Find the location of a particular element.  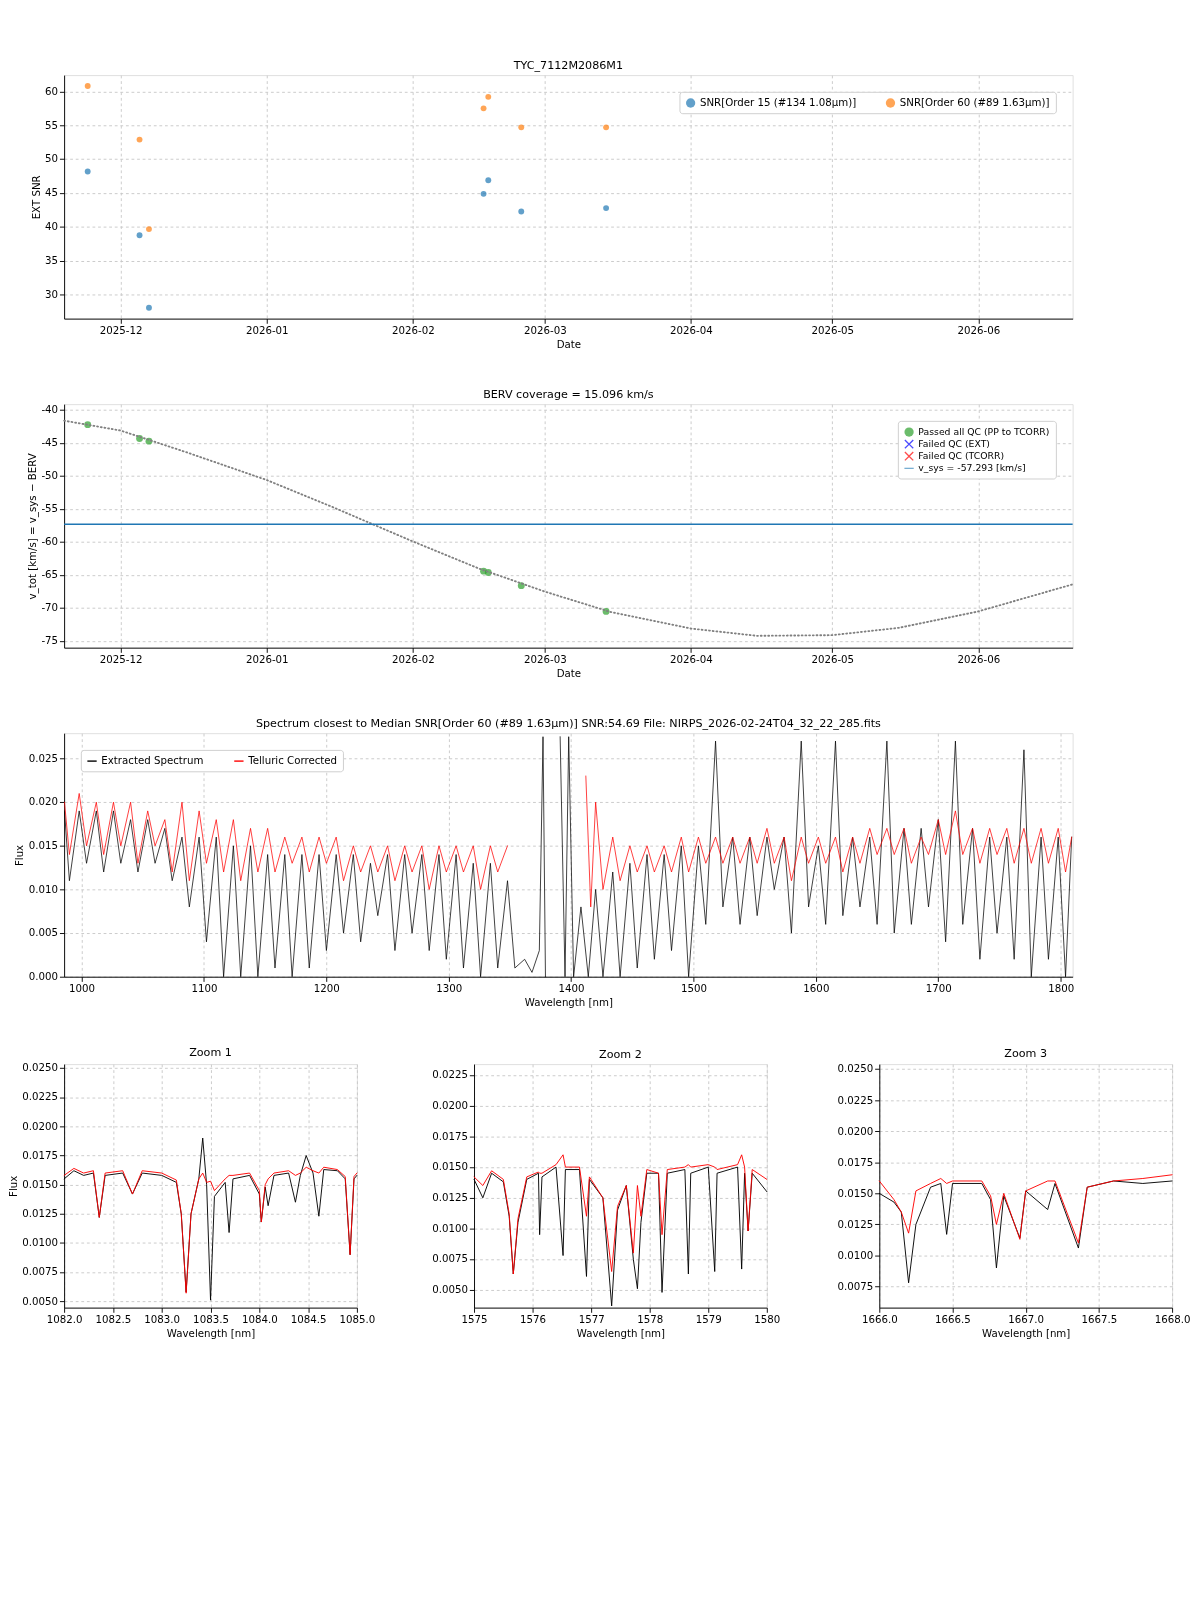

y-tick-label: 0.000 is located at coordinates (43, 976).